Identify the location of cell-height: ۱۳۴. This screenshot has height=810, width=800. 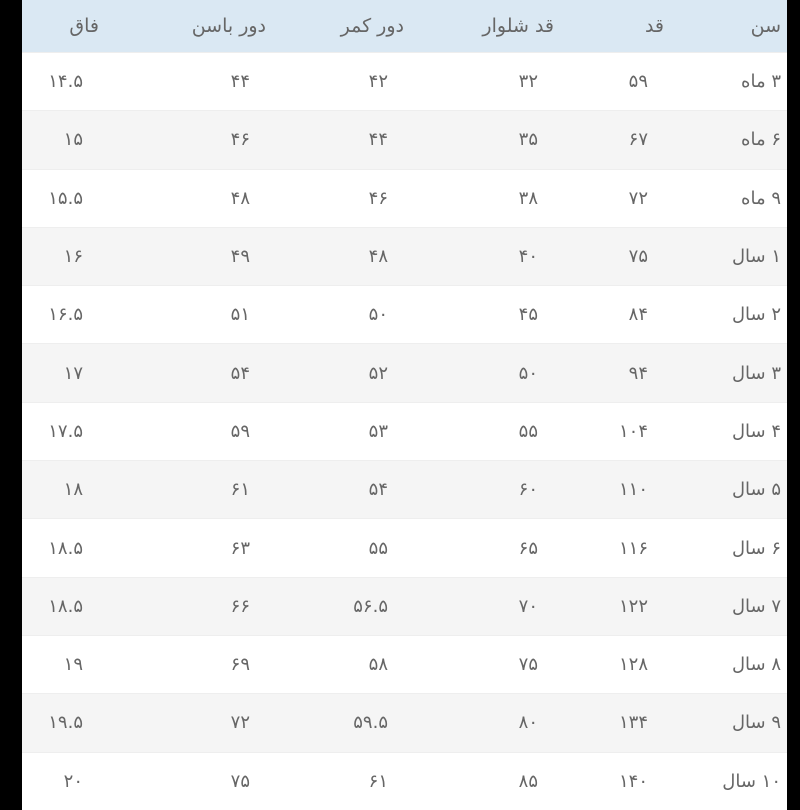
(615, 723).